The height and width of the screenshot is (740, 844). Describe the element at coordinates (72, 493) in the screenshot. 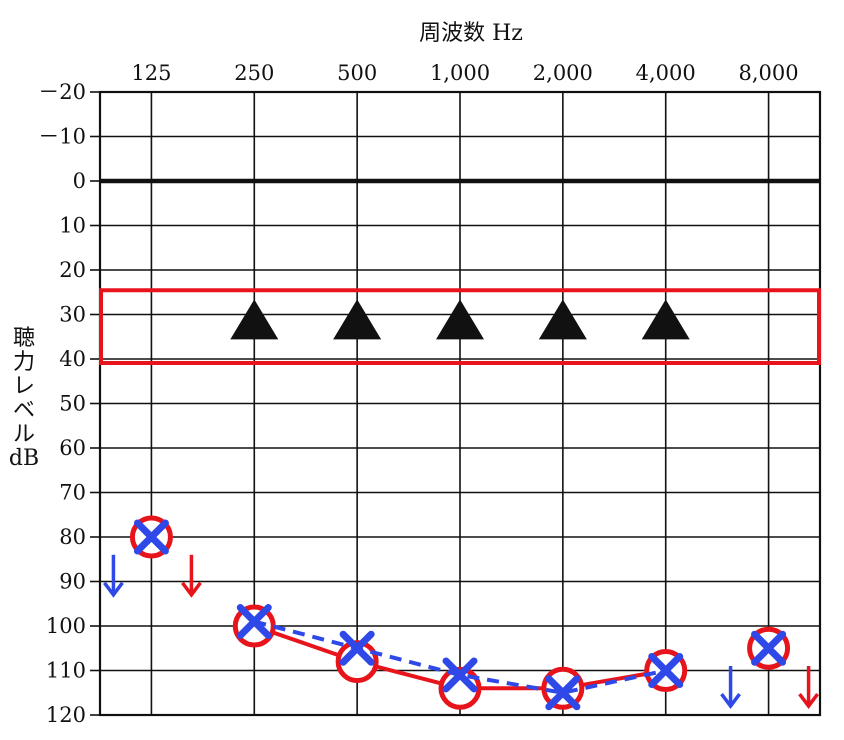

I see `y-tick-label: 70` at that location.